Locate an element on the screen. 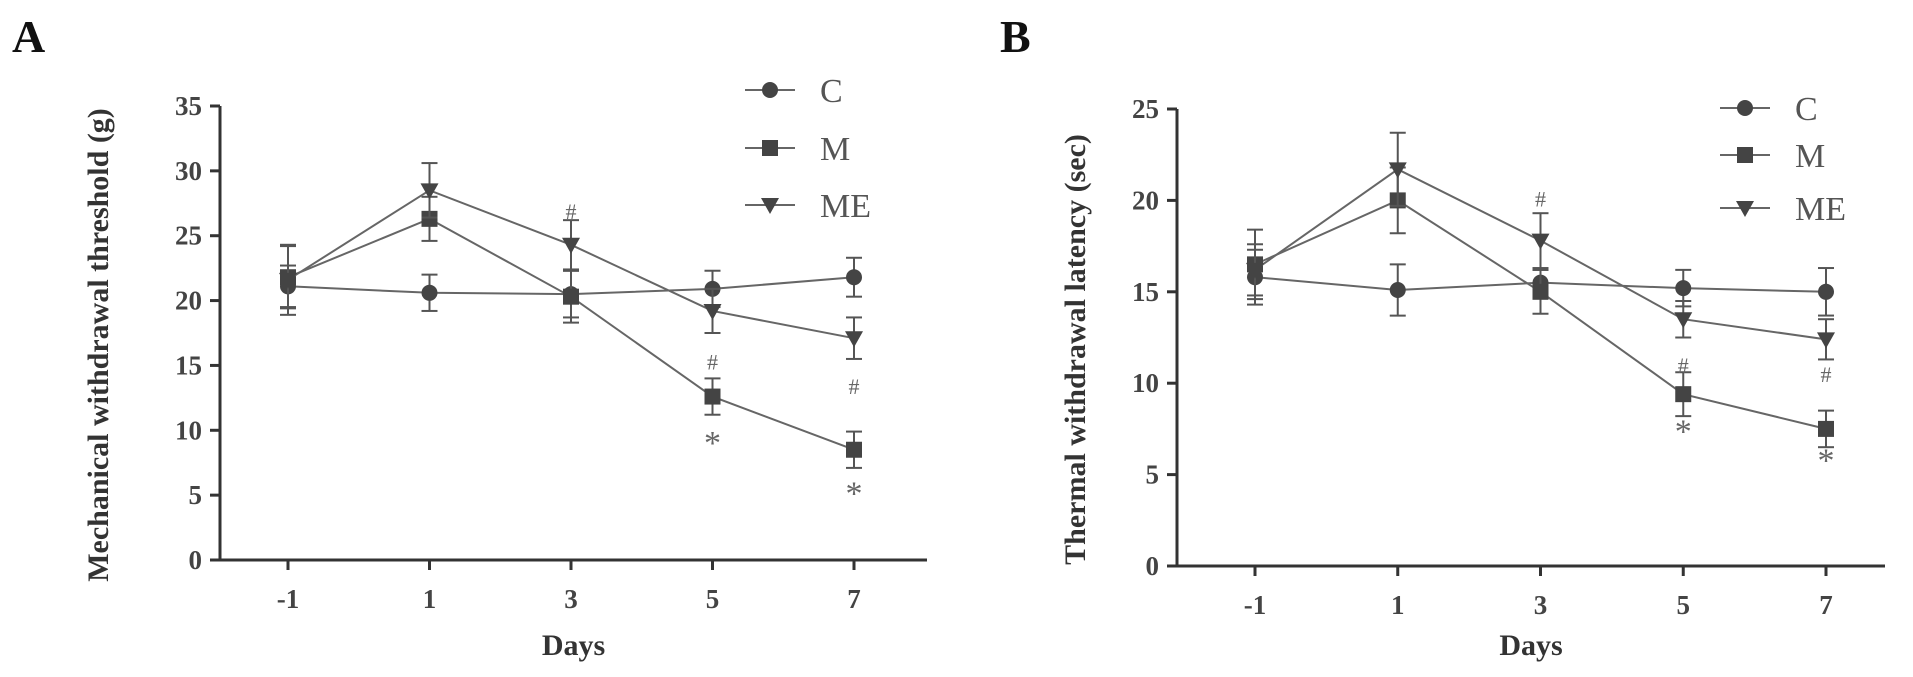 Image resolution: width=1913 pixels, height=677 pixels. panel-label: A is located at coordinates (28, 36).